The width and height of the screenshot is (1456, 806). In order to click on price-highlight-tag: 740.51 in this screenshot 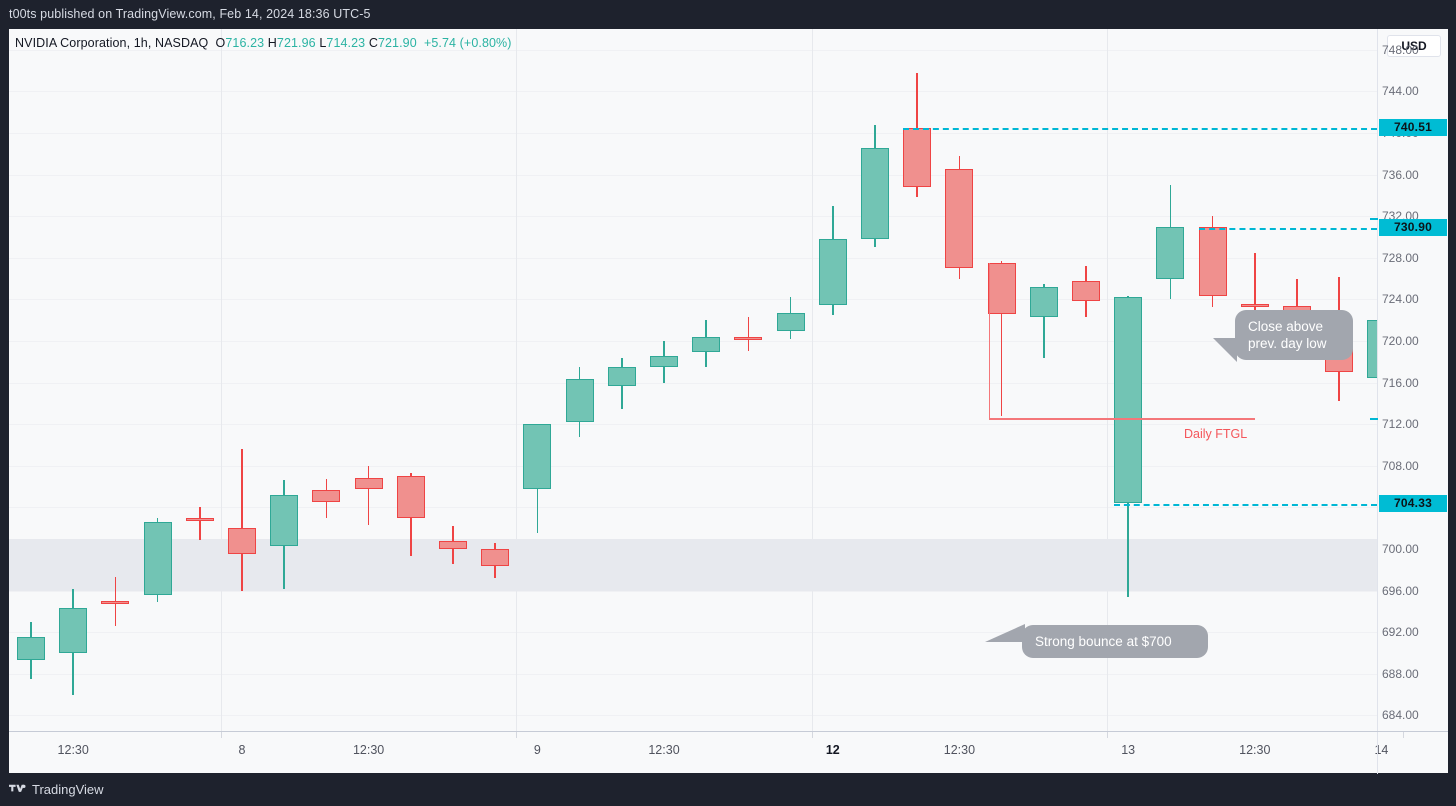, I will do `click(1408, 169)`.